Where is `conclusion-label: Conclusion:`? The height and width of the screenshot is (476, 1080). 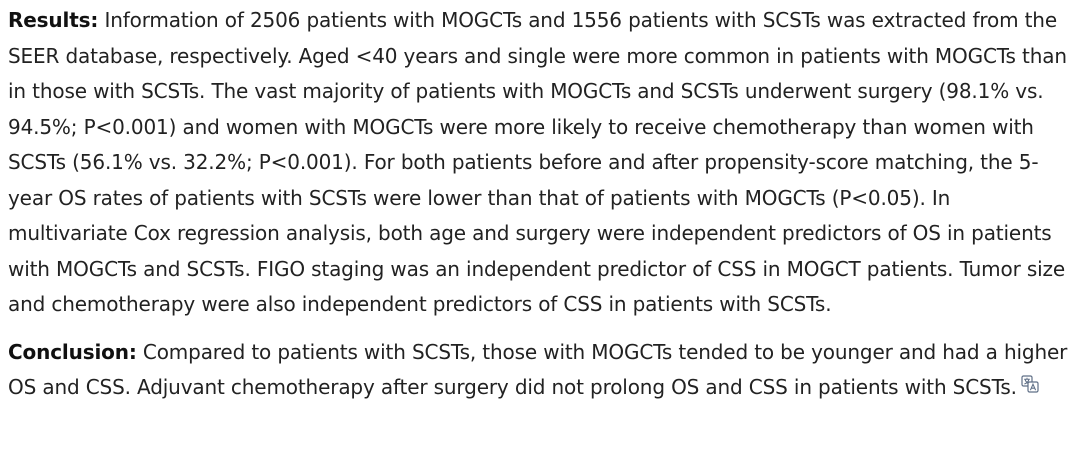 conclusion-label: Conclusion: is located at coordinates (72, 351).